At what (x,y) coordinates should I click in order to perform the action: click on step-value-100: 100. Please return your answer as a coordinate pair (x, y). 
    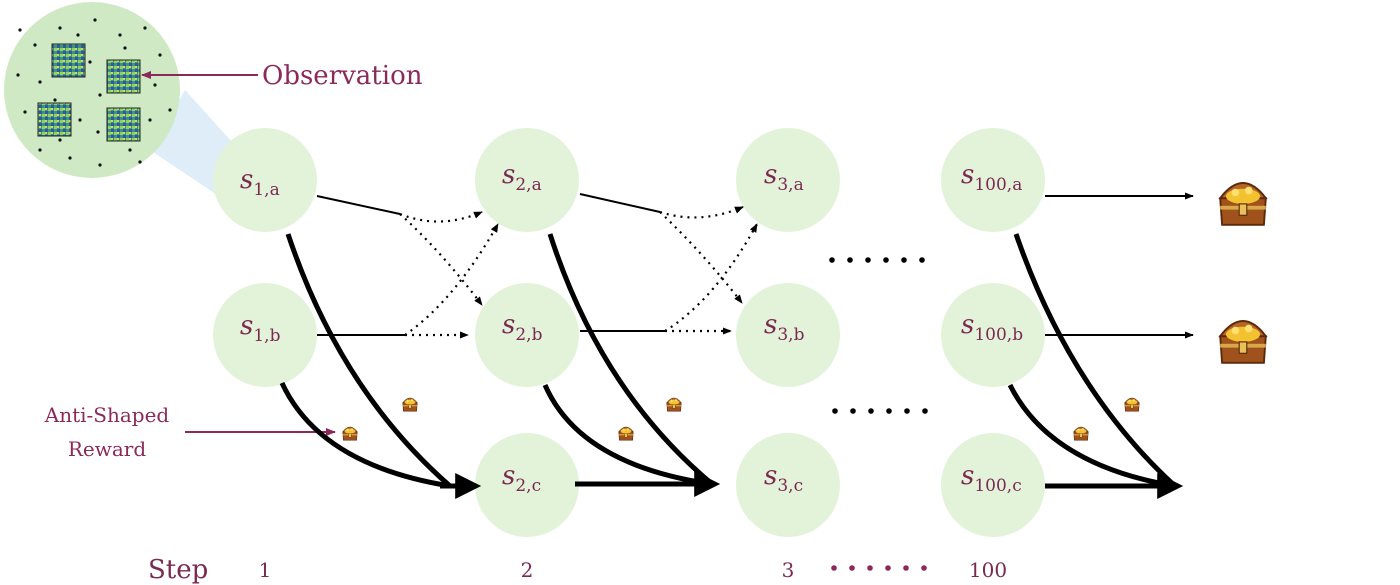
    Looking at the image, I should click on (988, 570).